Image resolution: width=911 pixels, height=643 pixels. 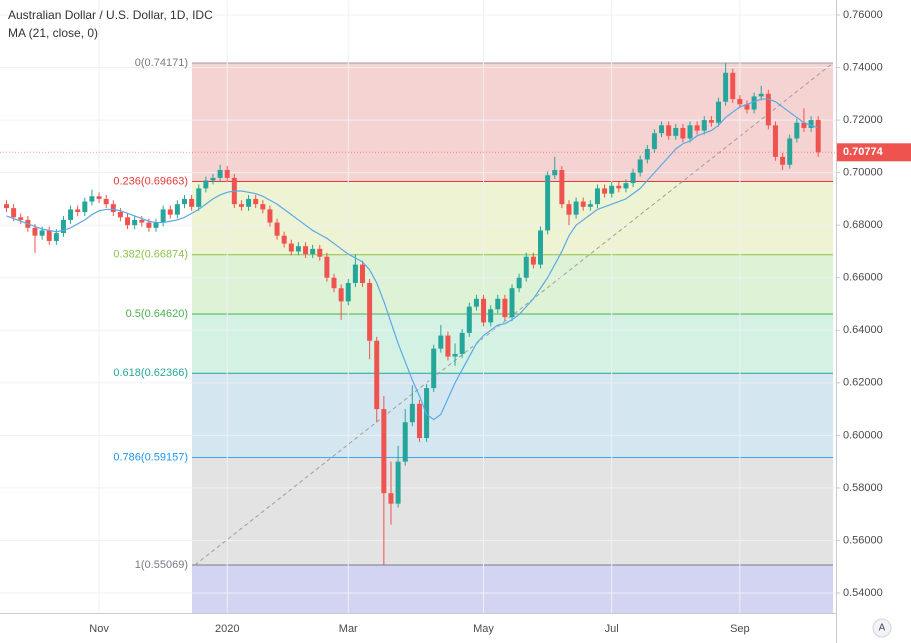 I want to click on auto-button-bg, so click(x=882, y=628).